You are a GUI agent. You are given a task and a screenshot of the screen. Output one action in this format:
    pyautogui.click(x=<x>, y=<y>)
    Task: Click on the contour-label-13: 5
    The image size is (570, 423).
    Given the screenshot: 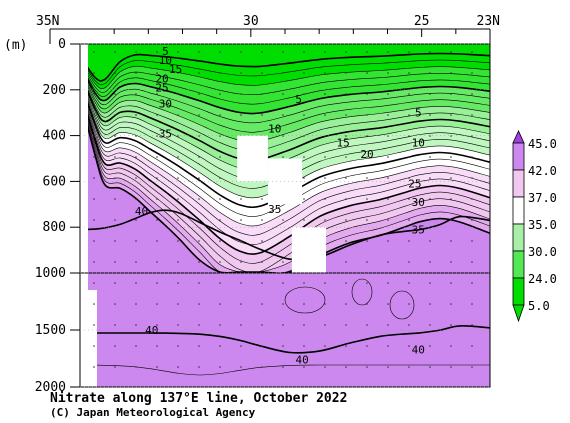 What is the action you would take?
    pyautogui.click(x=418, y=113)
    